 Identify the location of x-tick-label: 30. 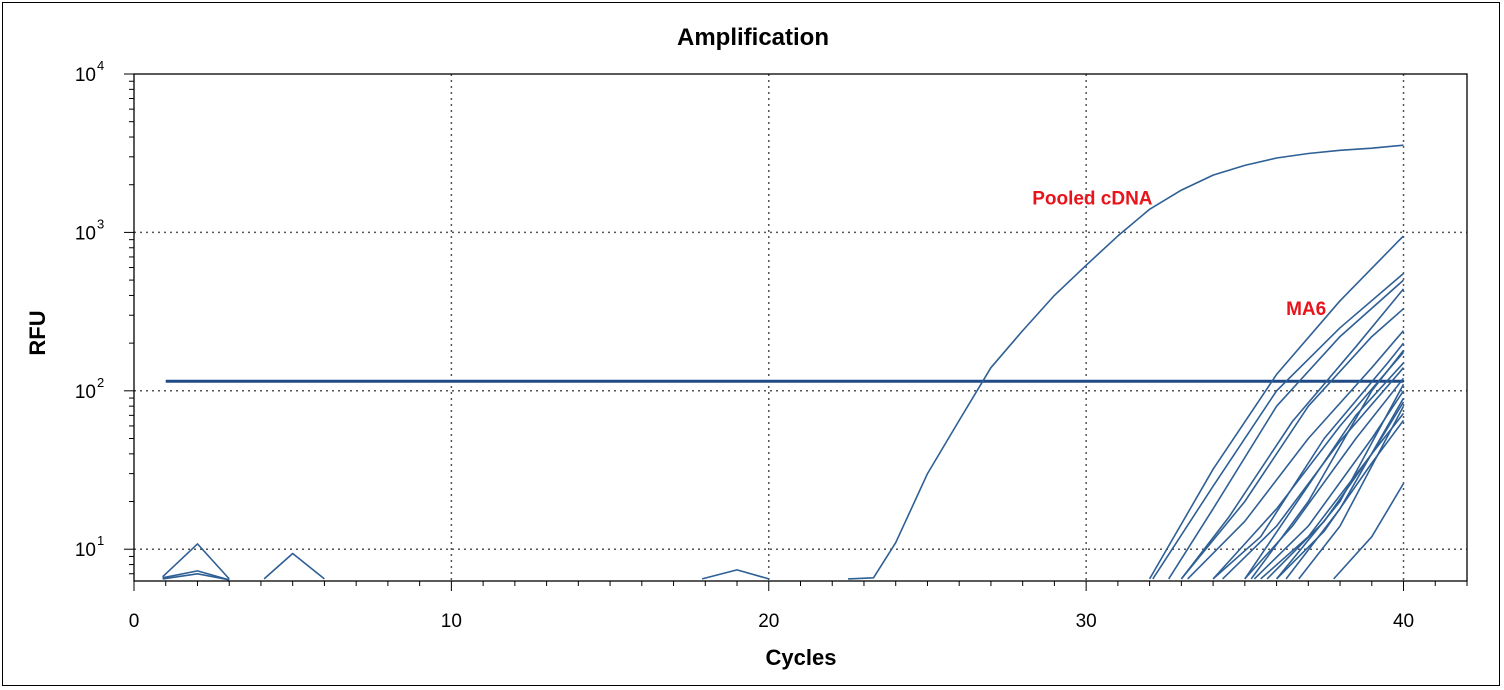
(1086, 621).